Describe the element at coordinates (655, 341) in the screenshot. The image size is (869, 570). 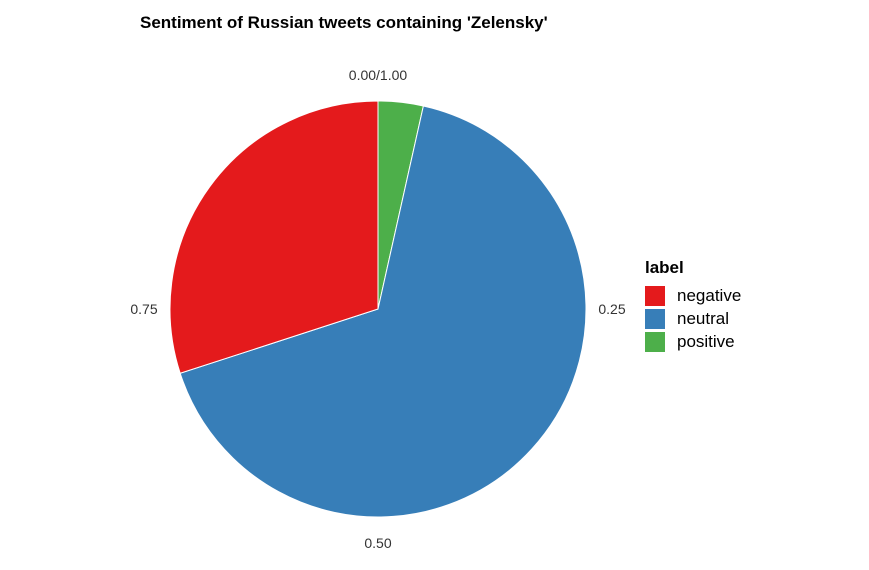
I see `legend-key-positive` at that location.